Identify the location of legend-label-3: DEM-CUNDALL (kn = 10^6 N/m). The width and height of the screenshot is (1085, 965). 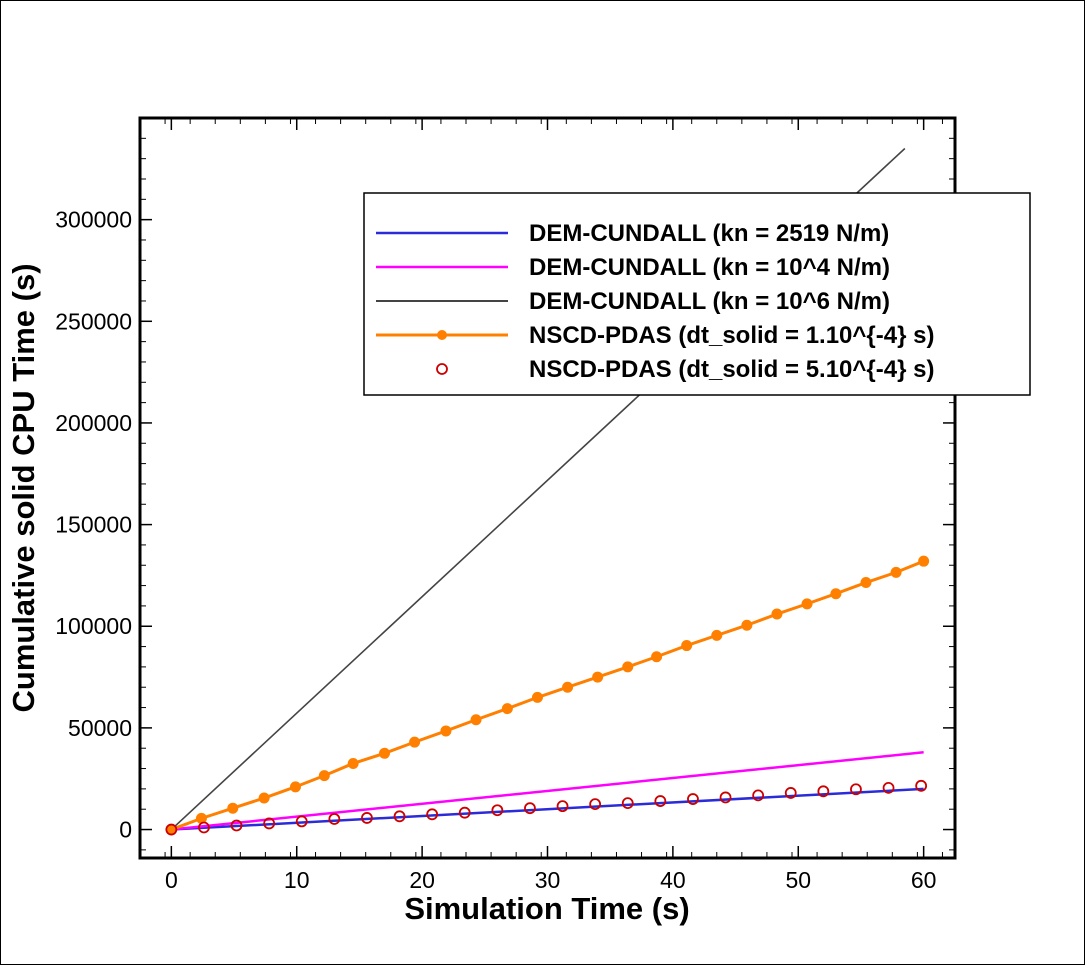
(709, 301).